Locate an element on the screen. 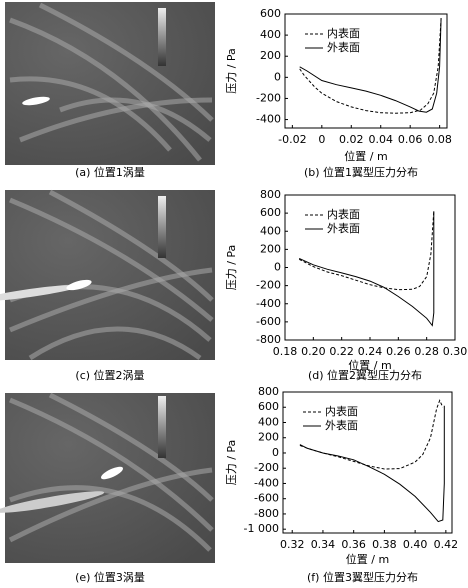 This screenshot has height=588, width=468. x-tick-label: 0.02 is located at coordinates (351, 139).